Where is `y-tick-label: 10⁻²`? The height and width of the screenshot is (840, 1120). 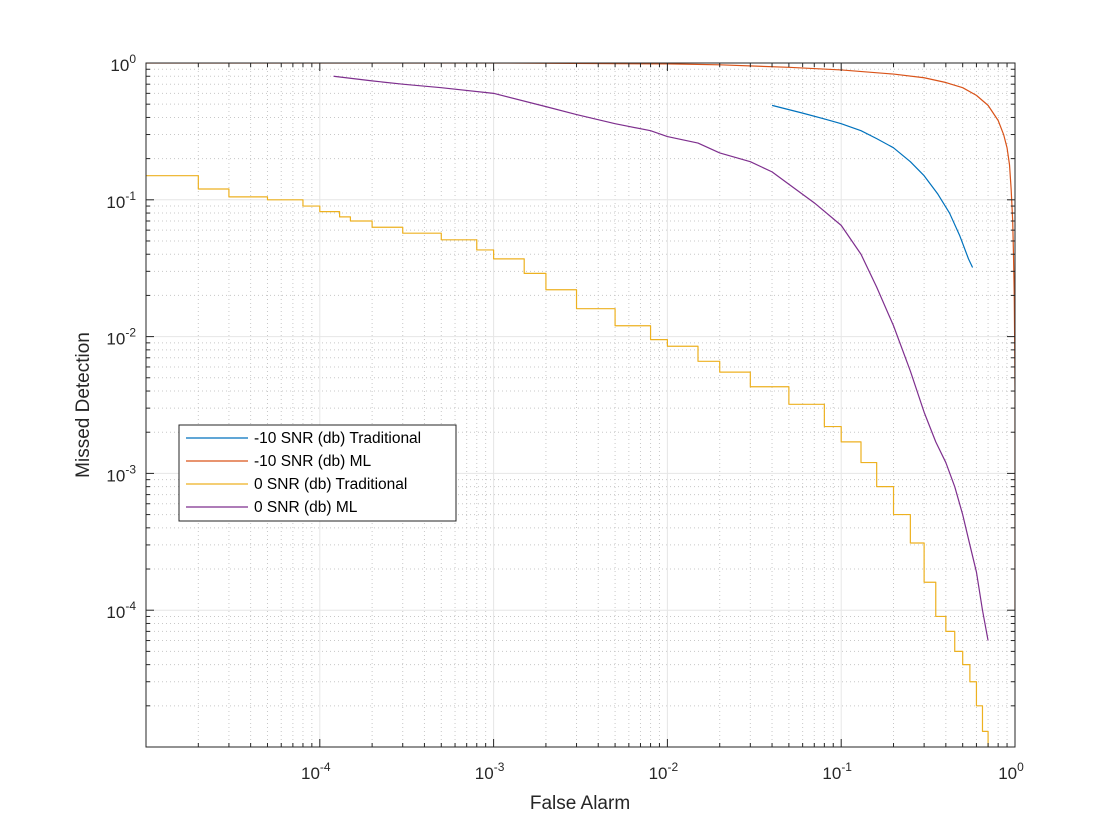 y-tick-label: 10⁻² is located at coordinates (121, 337).